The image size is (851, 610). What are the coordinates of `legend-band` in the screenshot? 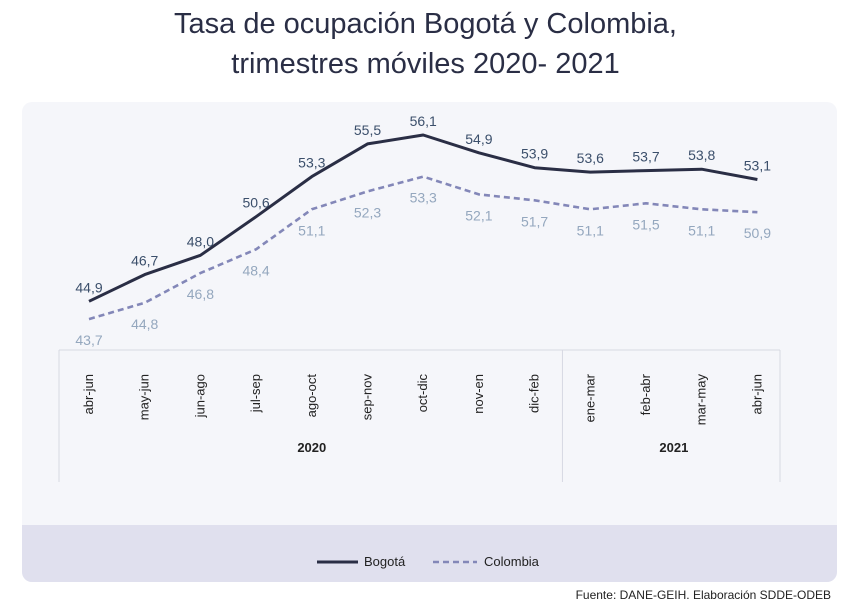 It's located at (429, 553).